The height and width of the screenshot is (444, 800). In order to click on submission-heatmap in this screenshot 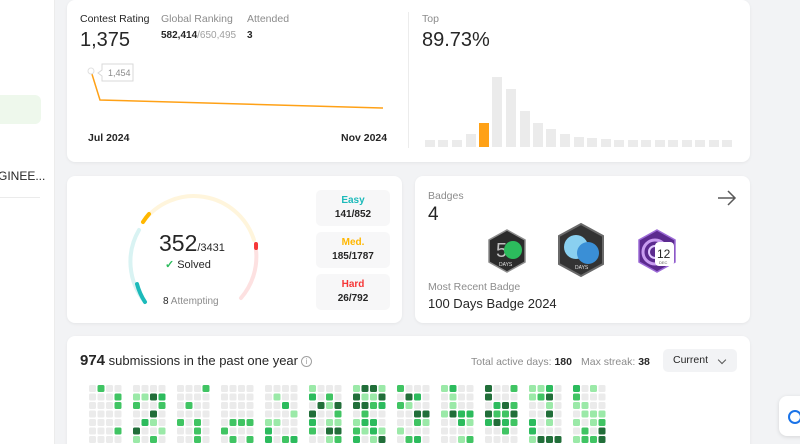, I will do `click(409, 414)`.